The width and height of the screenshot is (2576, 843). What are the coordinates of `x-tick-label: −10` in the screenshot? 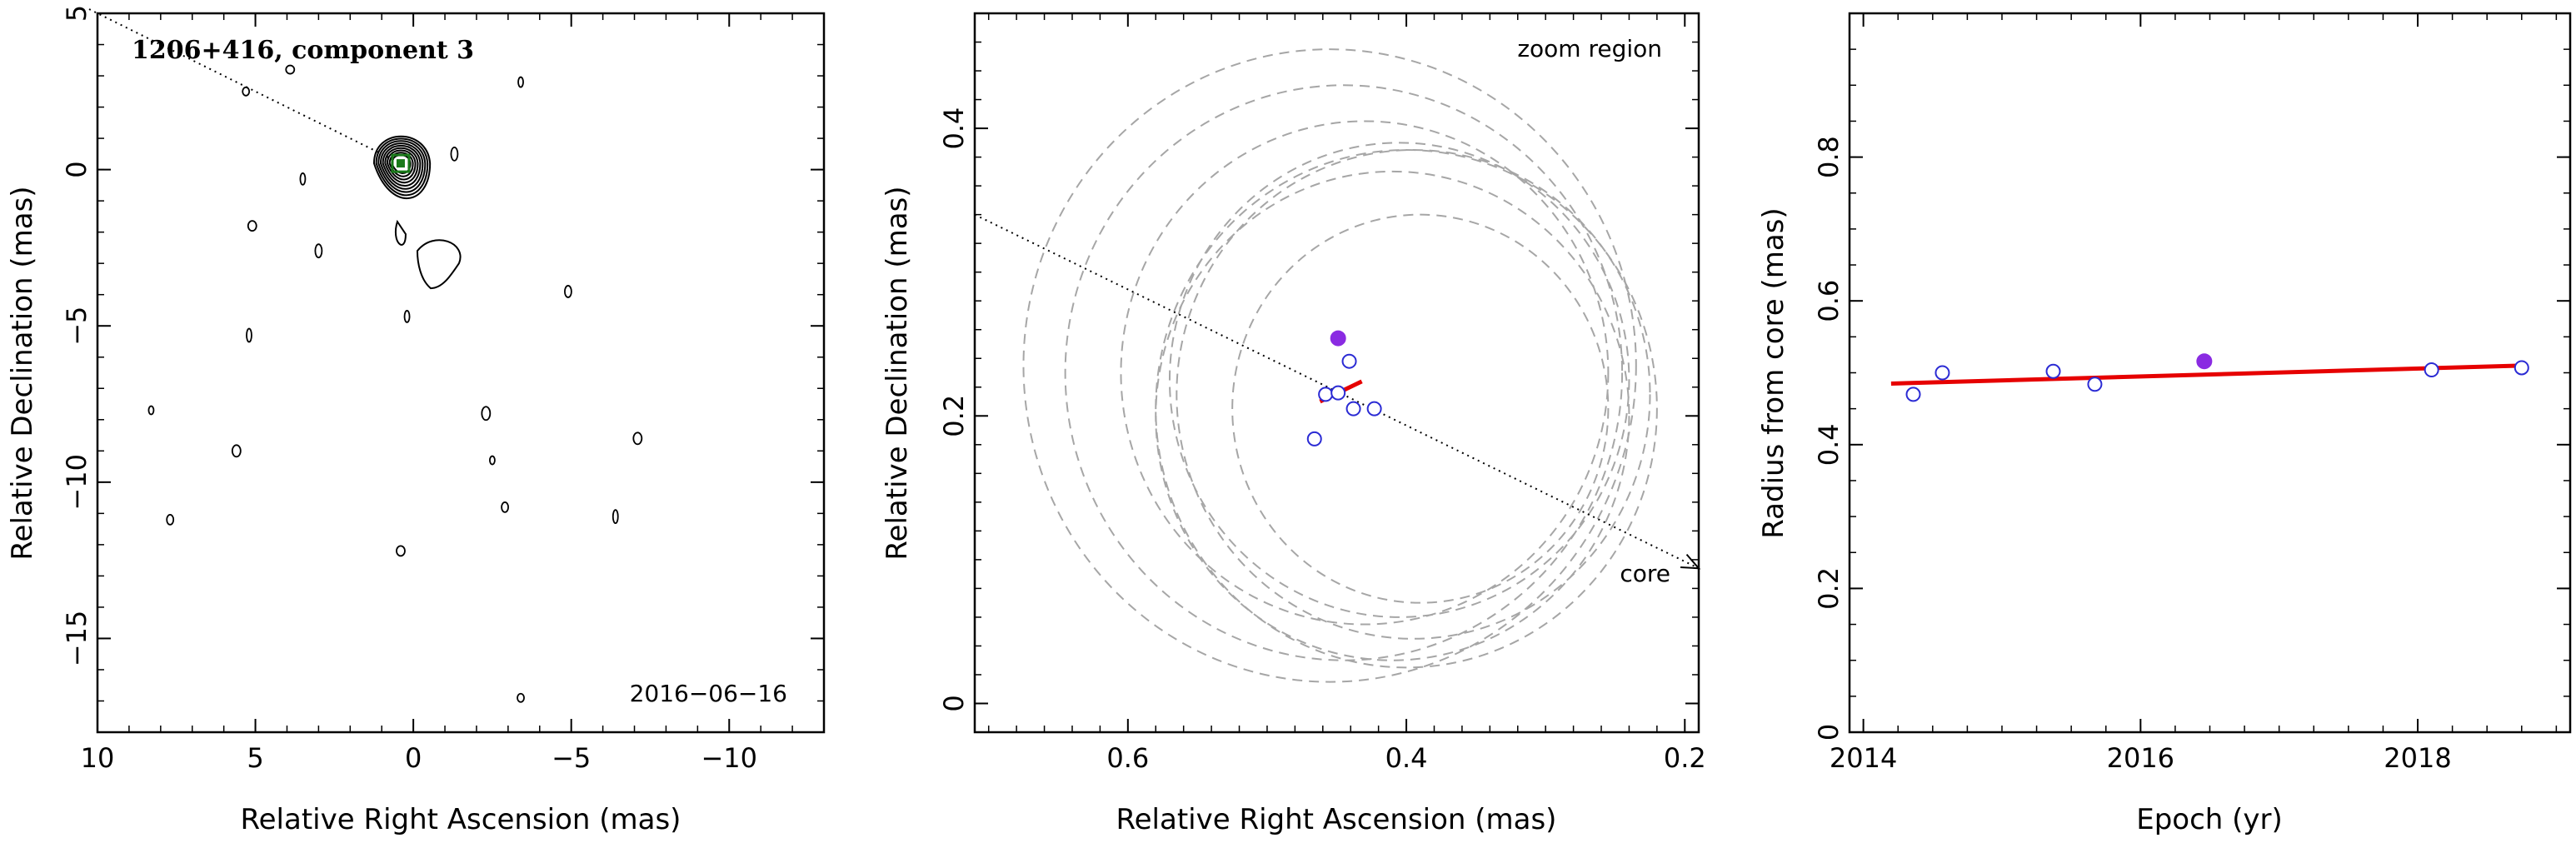 It's located at (729, 758).